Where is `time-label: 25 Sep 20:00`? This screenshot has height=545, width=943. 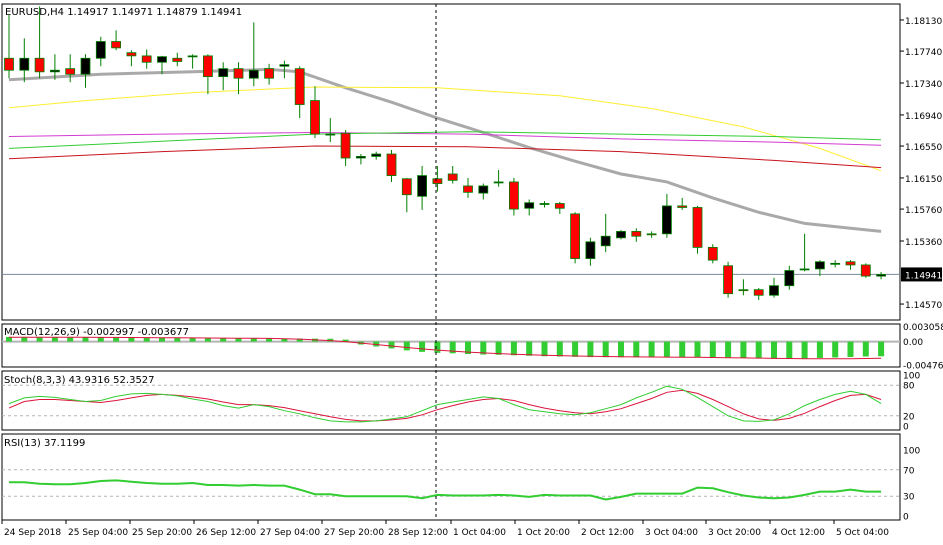
time-label: 25 Sep 20:00 is located at coordinates (162, 533).